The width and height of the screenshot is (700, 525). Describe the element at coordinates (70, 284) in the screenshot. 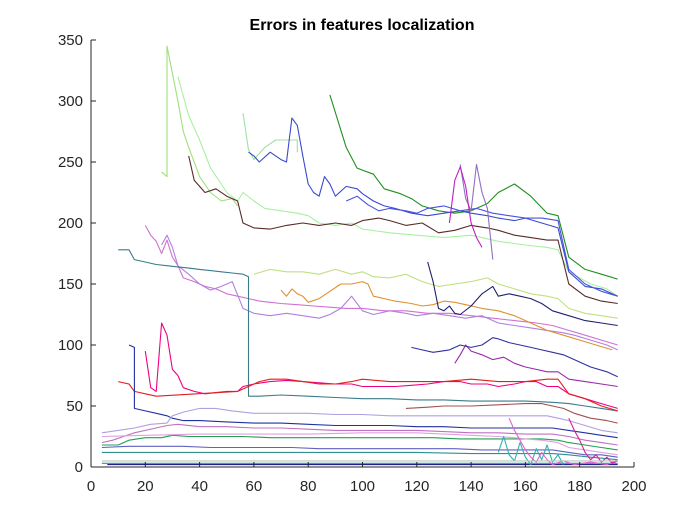

I see `y-tick-label: 150` at that location.